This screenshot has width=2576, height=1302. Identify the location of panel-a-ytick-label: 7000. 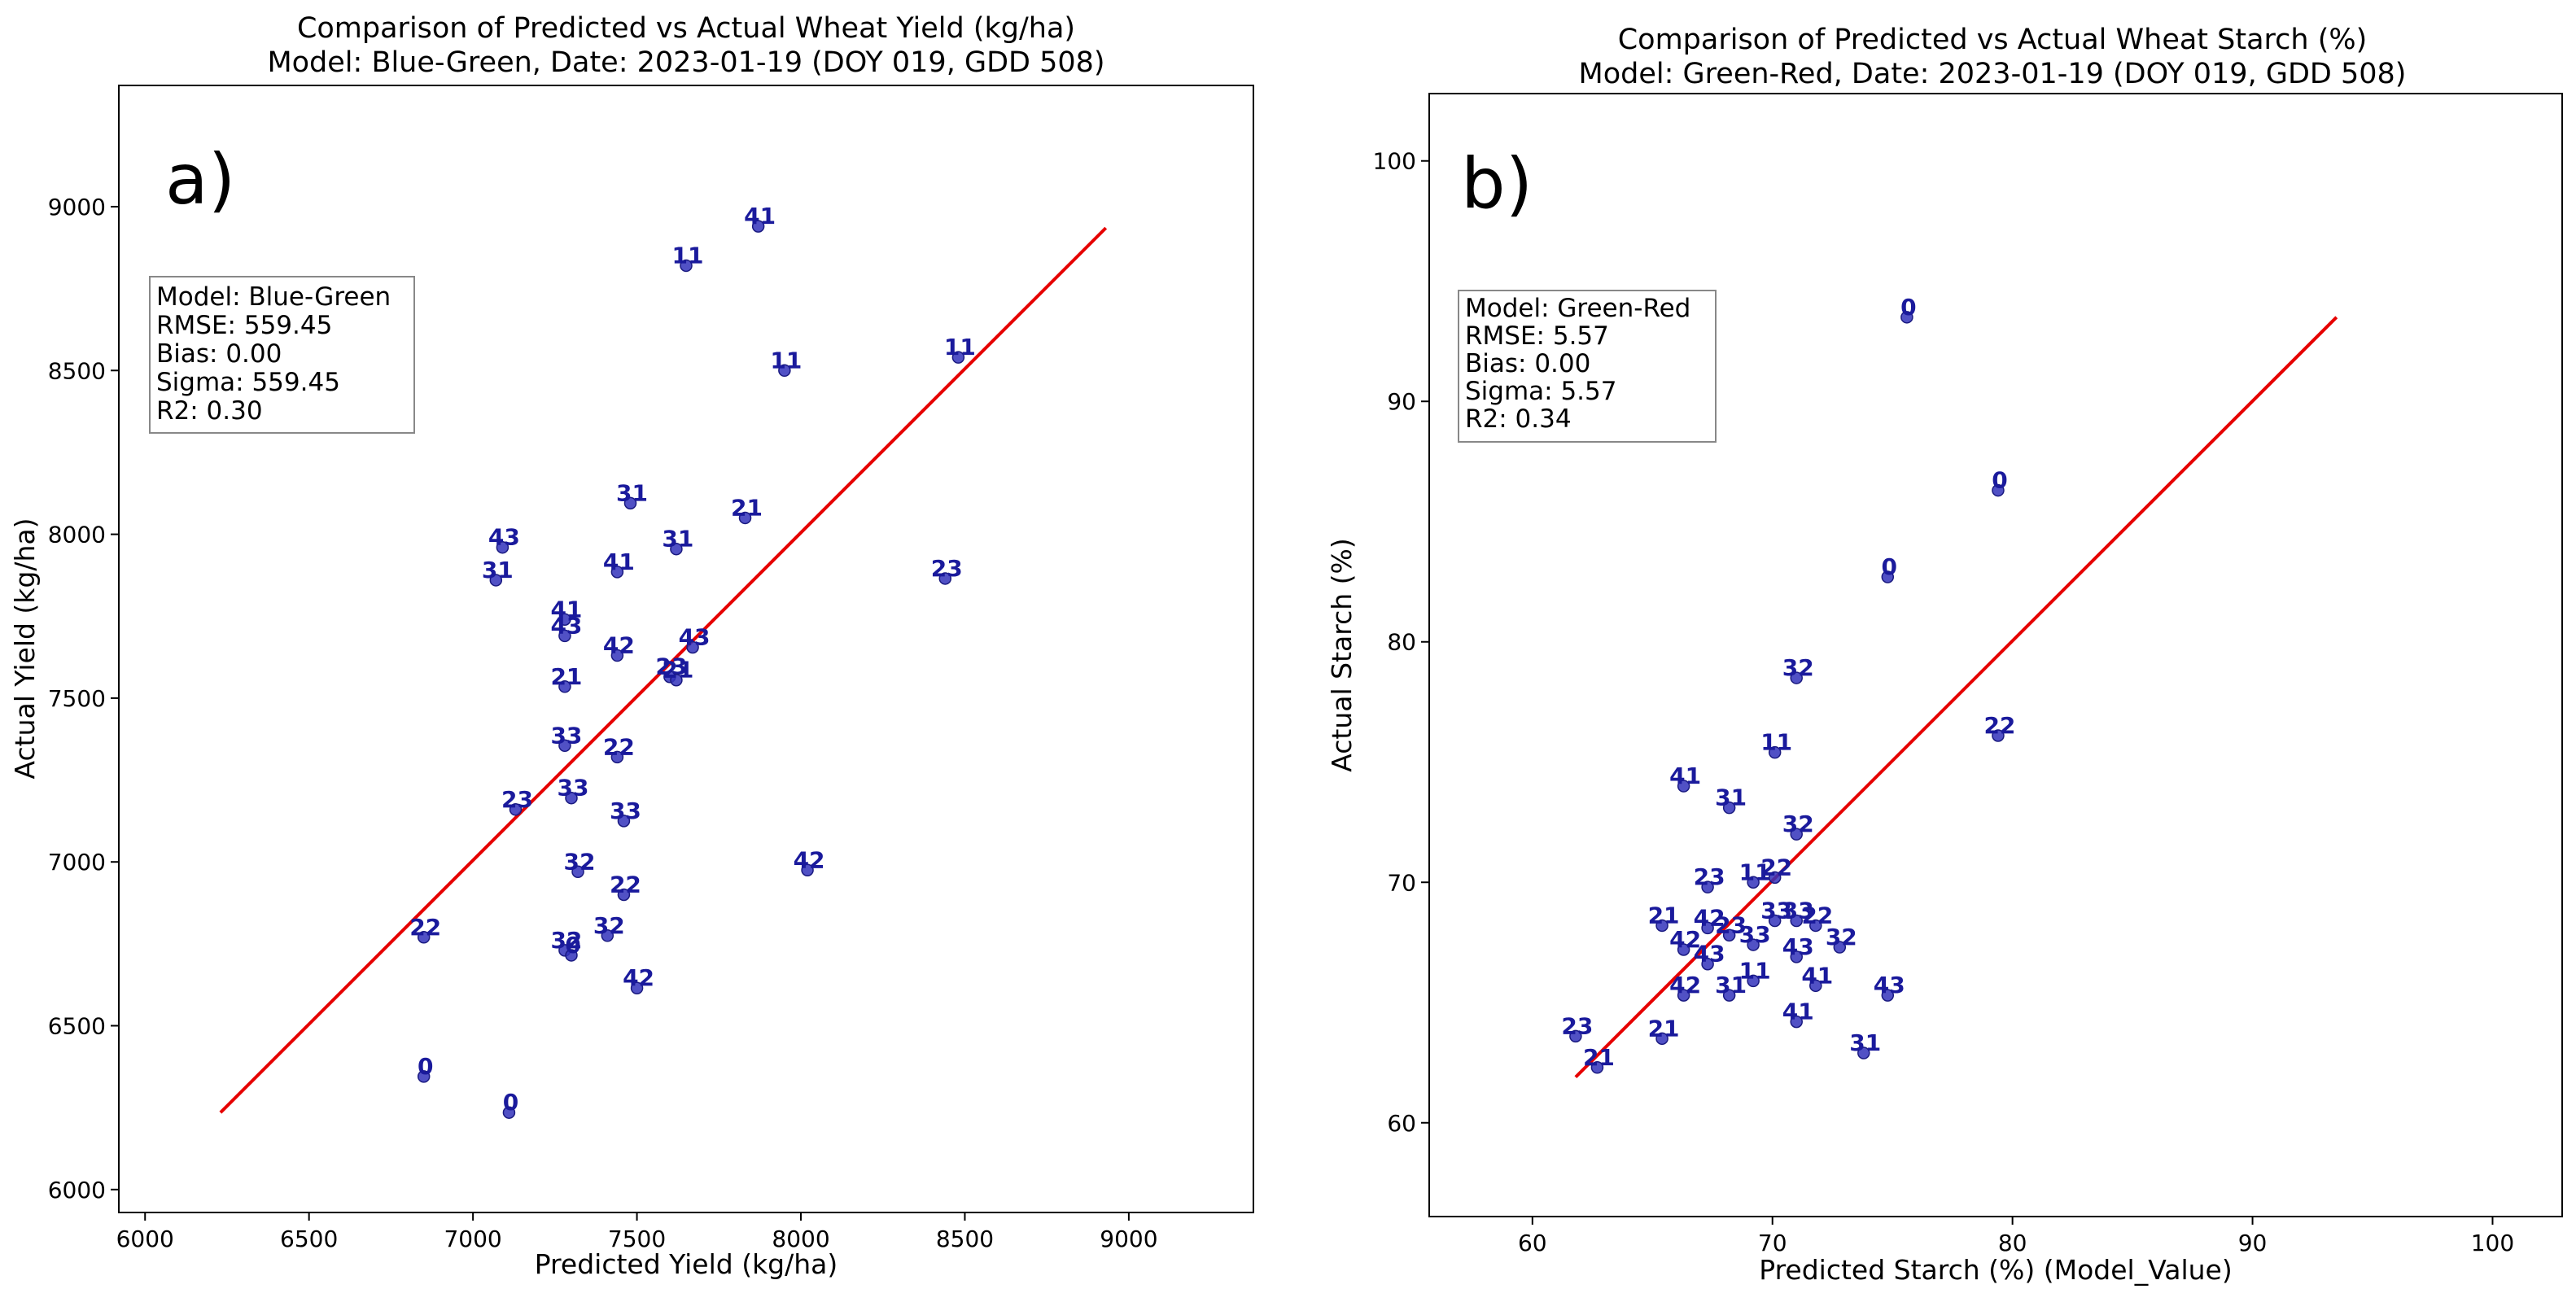
(77, 863).